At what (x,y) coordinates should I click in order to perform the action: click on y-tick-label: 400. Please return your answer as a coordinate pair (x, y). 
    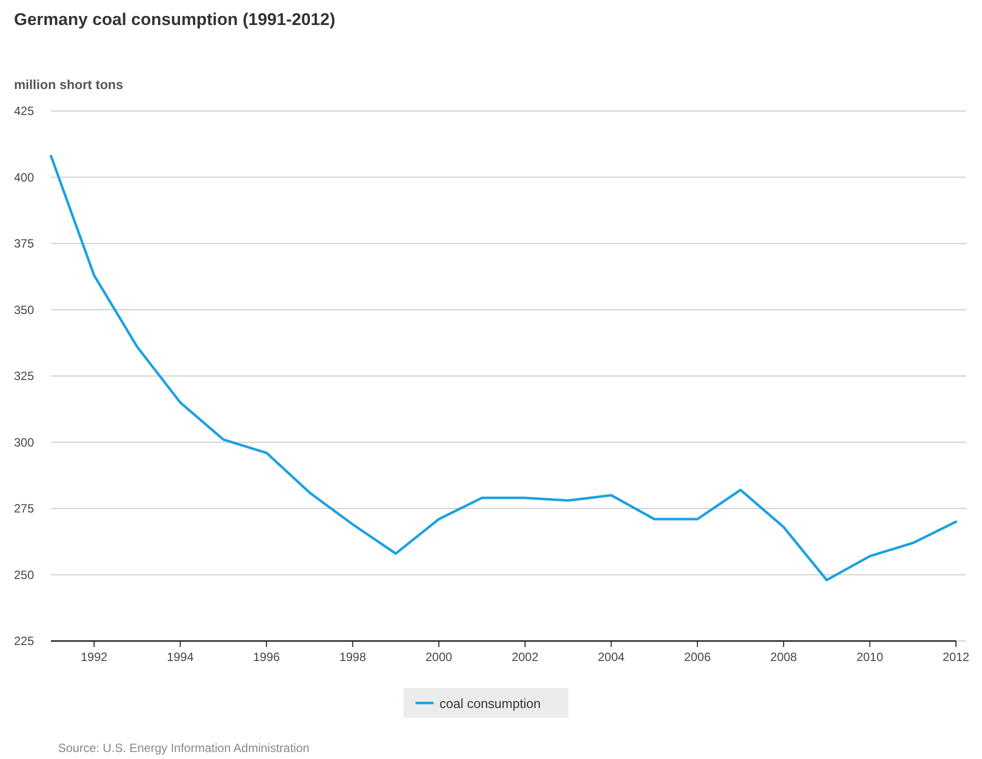
    Looking at the image, I should click on (24, 177).